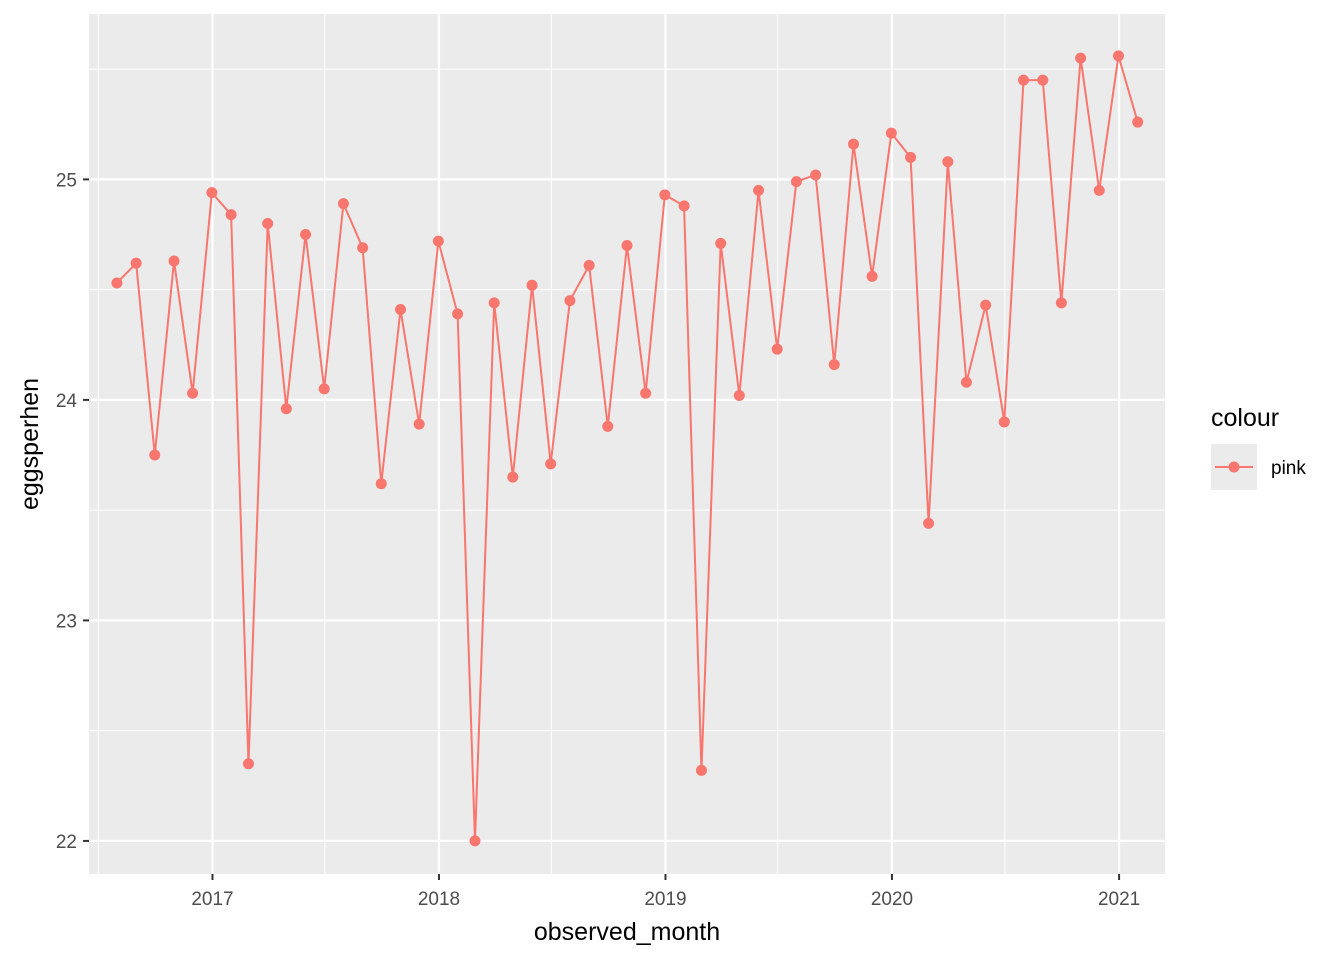 The height and width of the screenshot is (960, 1344). Describe the element at coordinates (627, 932) in the screenshot. I see `x-axis-title: observed_month` at that location.